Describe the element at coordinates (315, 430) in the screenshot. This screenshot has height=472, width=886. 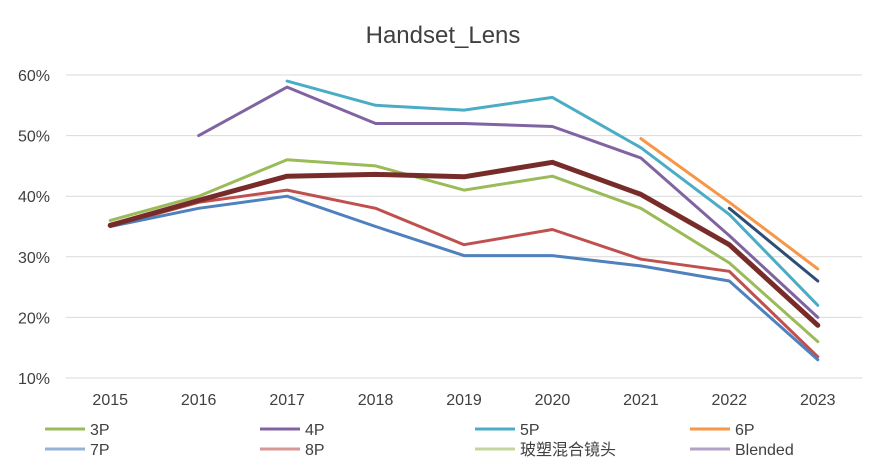
I see `legend-label: 4P` at that location.